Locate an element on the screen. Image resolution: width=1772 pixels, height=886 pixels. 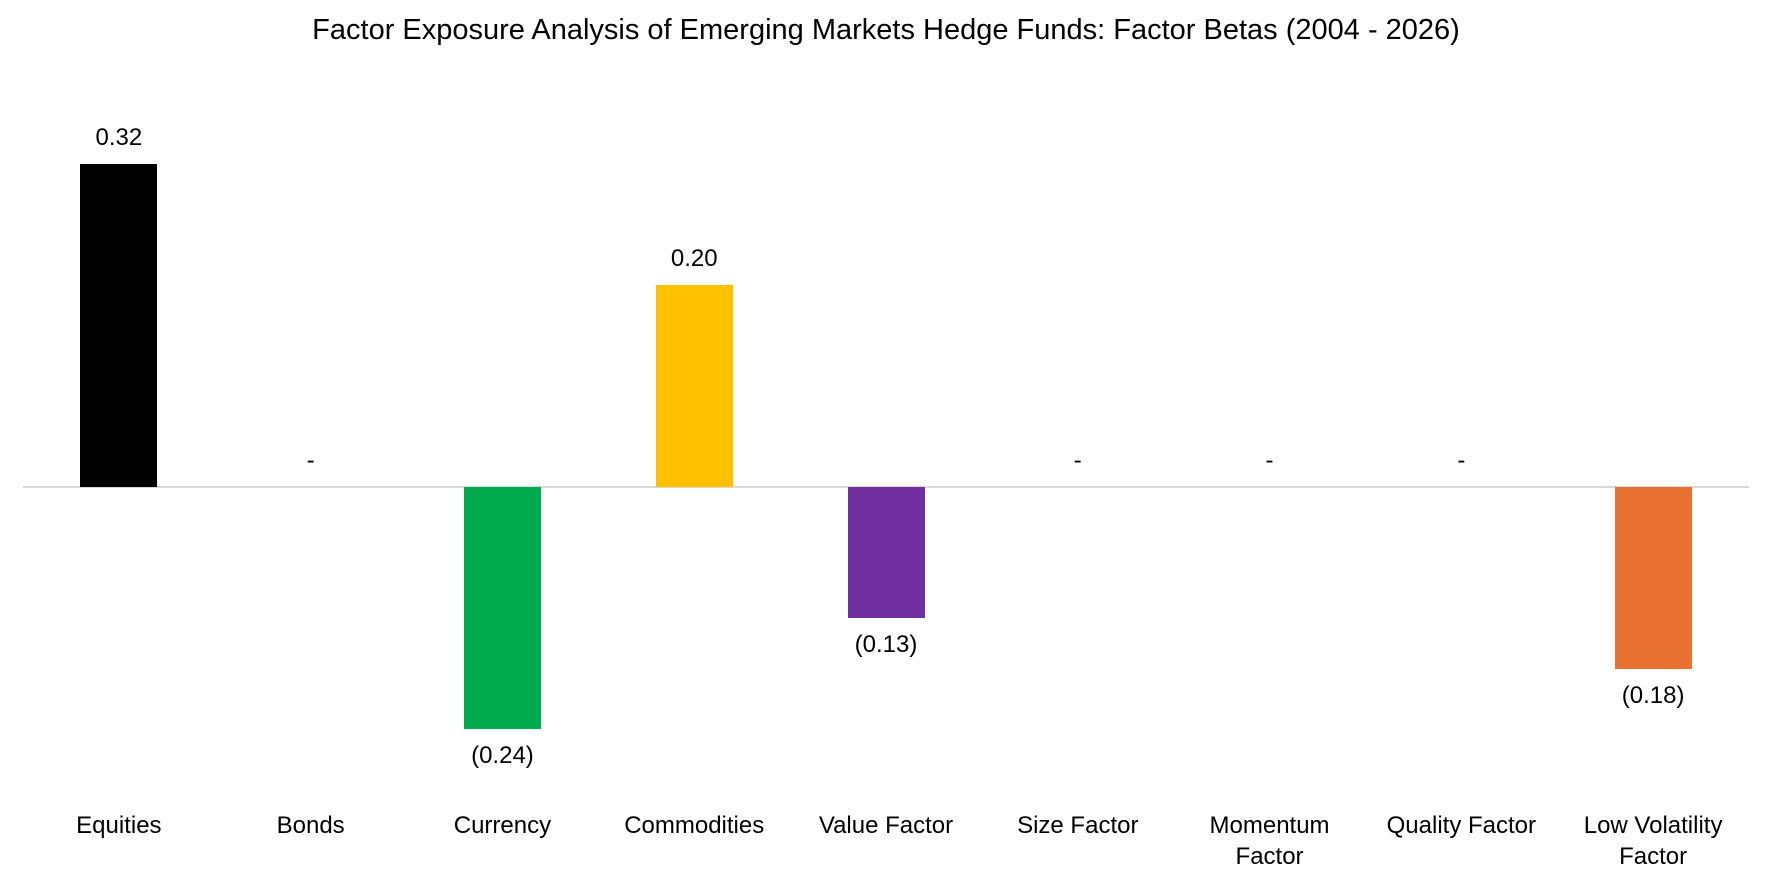
bar-commodities is located at coordinates (694, 386).